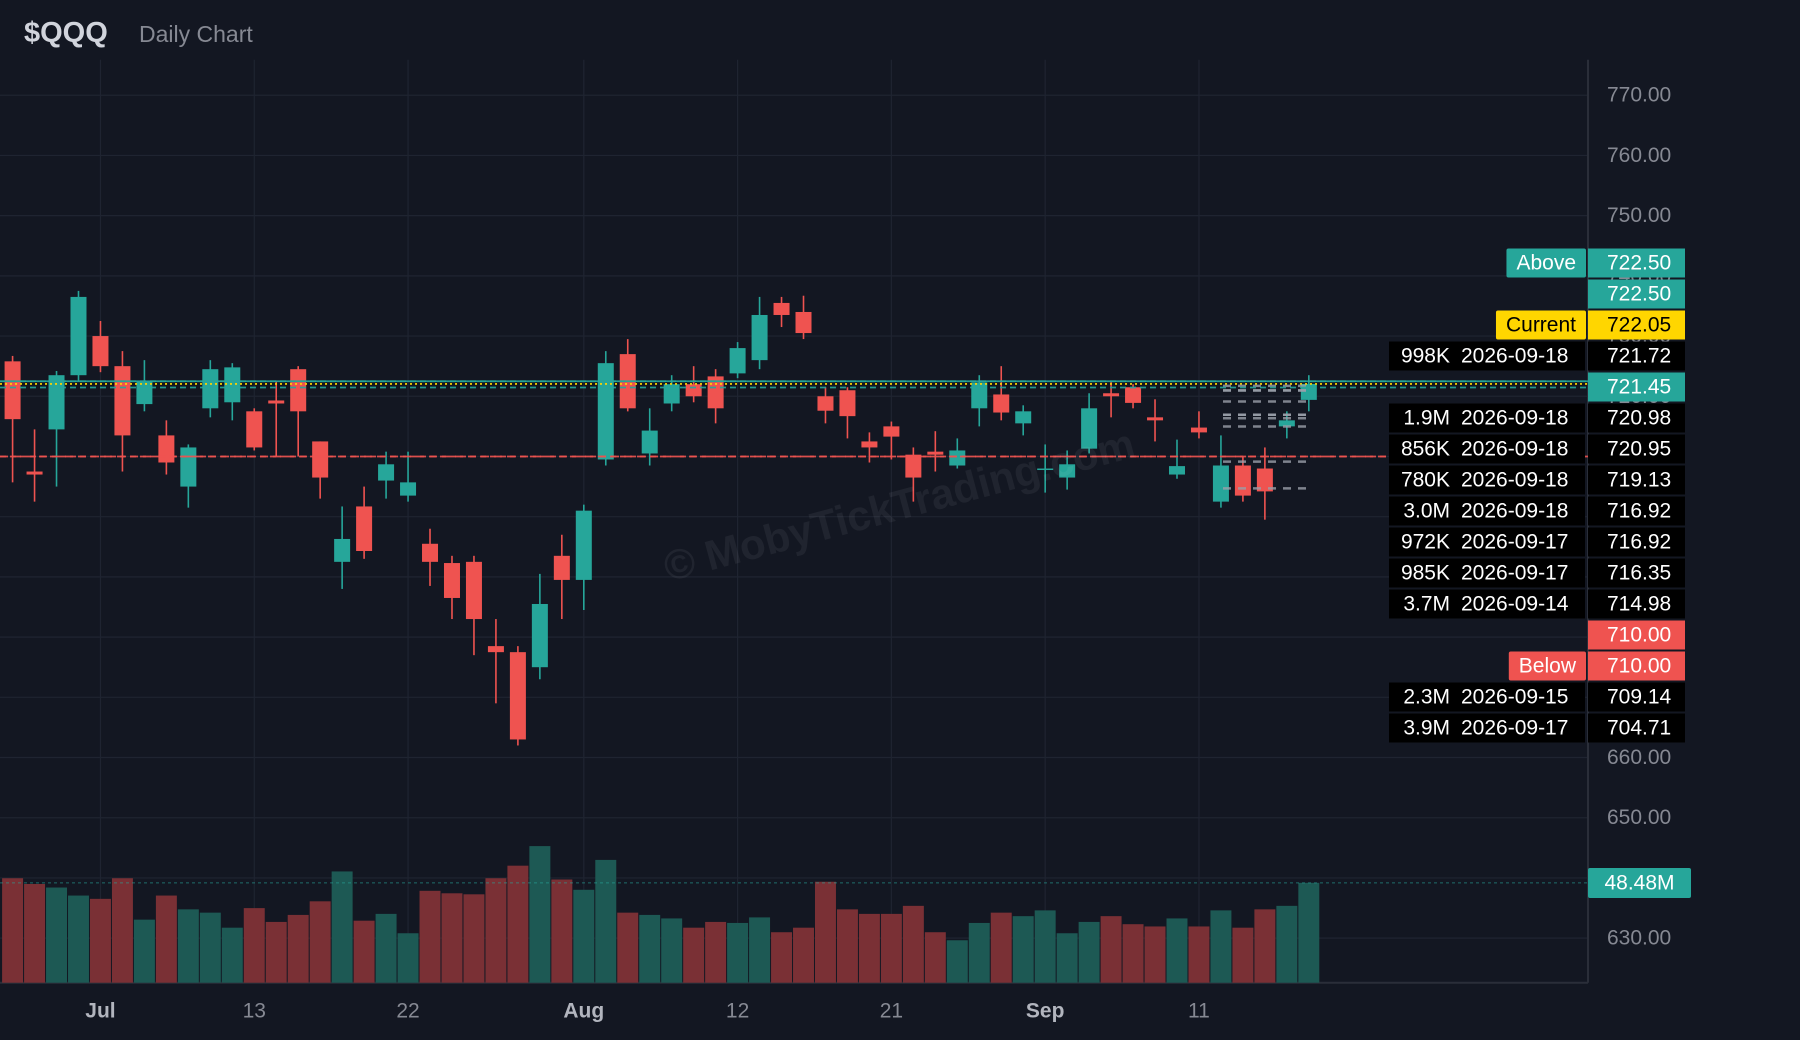 This screenshot has height=1040, width=1800. What do you see at coordinates (1515, 604) in the screenshot?
I see `level-date: 2026-09-14` at bounding box center [1515, 604].